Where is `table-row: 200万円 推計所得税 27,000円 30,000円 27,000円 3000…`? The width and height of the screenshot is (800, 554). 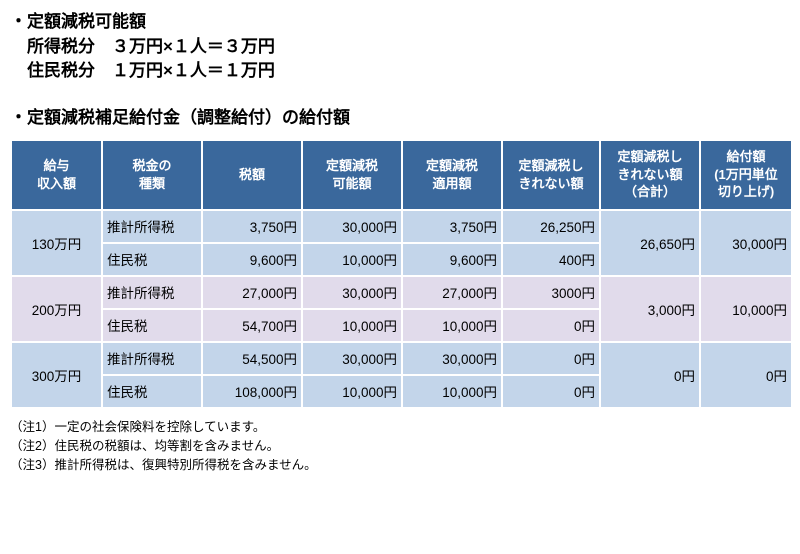
table-row: 200万円 推計所得税 27,000円 30,000円 27,000円 3000… is located at coordinates (401, 308).